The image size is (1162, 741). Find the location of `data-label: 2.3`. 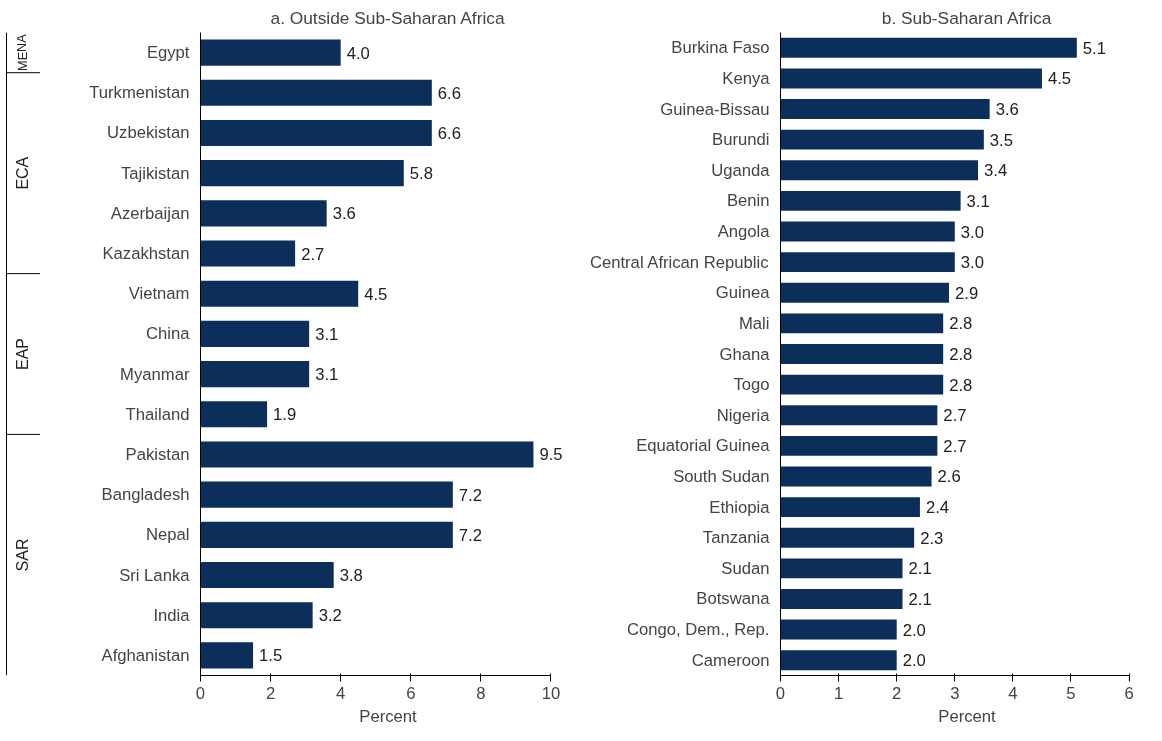

data-label: 2.3 is located at coordinates (932, 538).